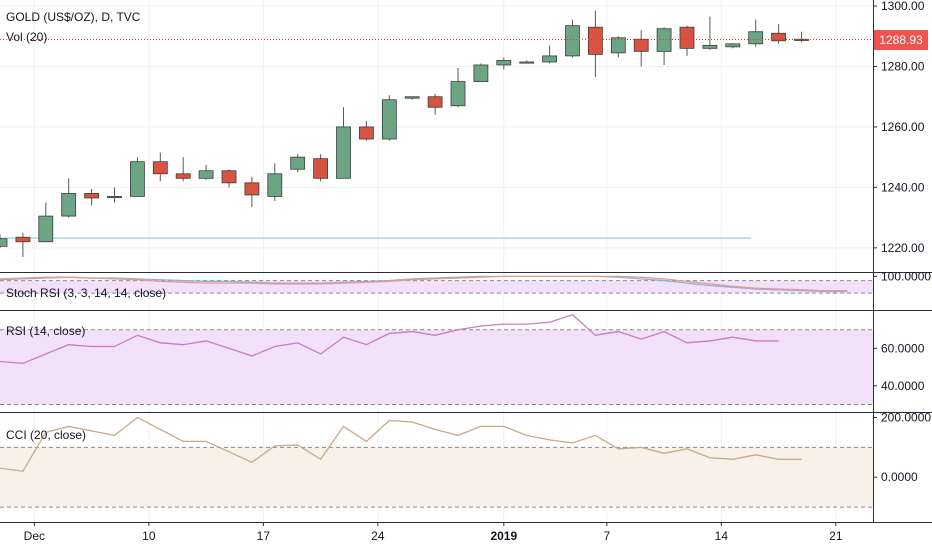 Image resolution: width=932 pixels, height=550 pixels. I want to click on x-tick-label: 7, so click(607, 536).